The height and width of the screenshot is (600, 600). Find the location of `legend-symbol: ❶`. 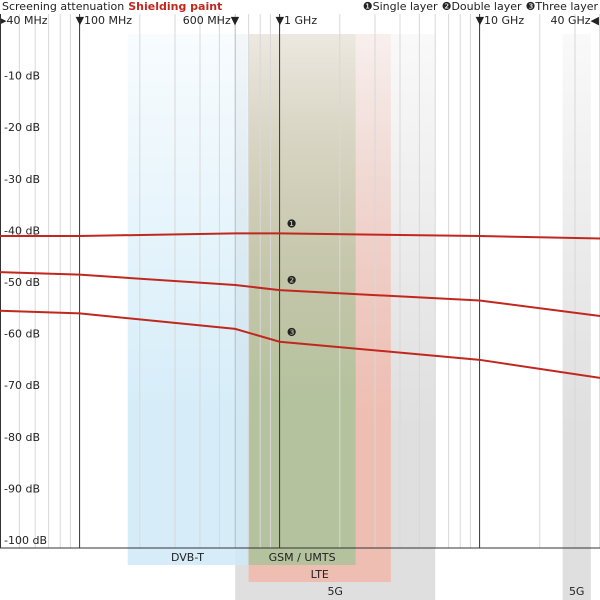

legend-symbol: ❶ is located at coordinates (368, 6).